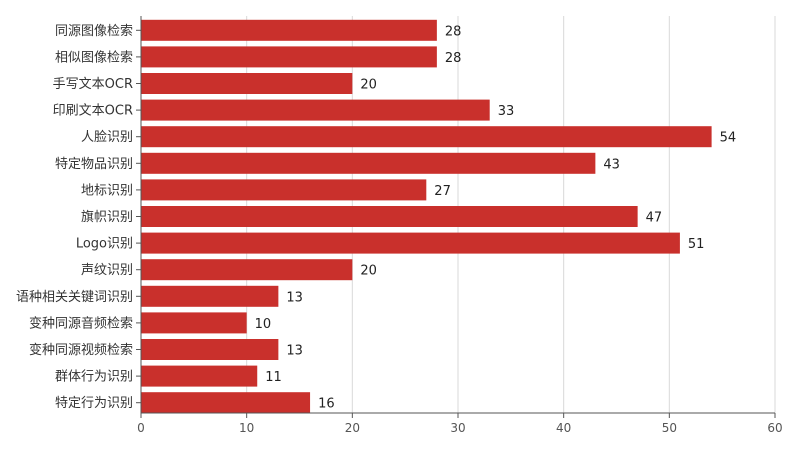  I want to click on category-label: 相似图像检索, so click(94, 57).